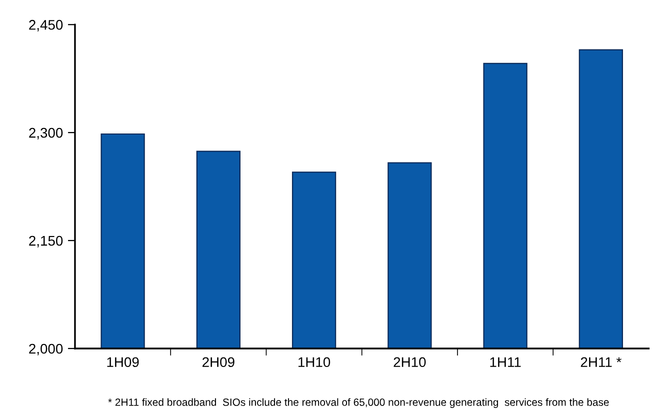 This screenshot has width=652, height=410. I want to click on y-tick-label: 2,300, so click(46, 134).